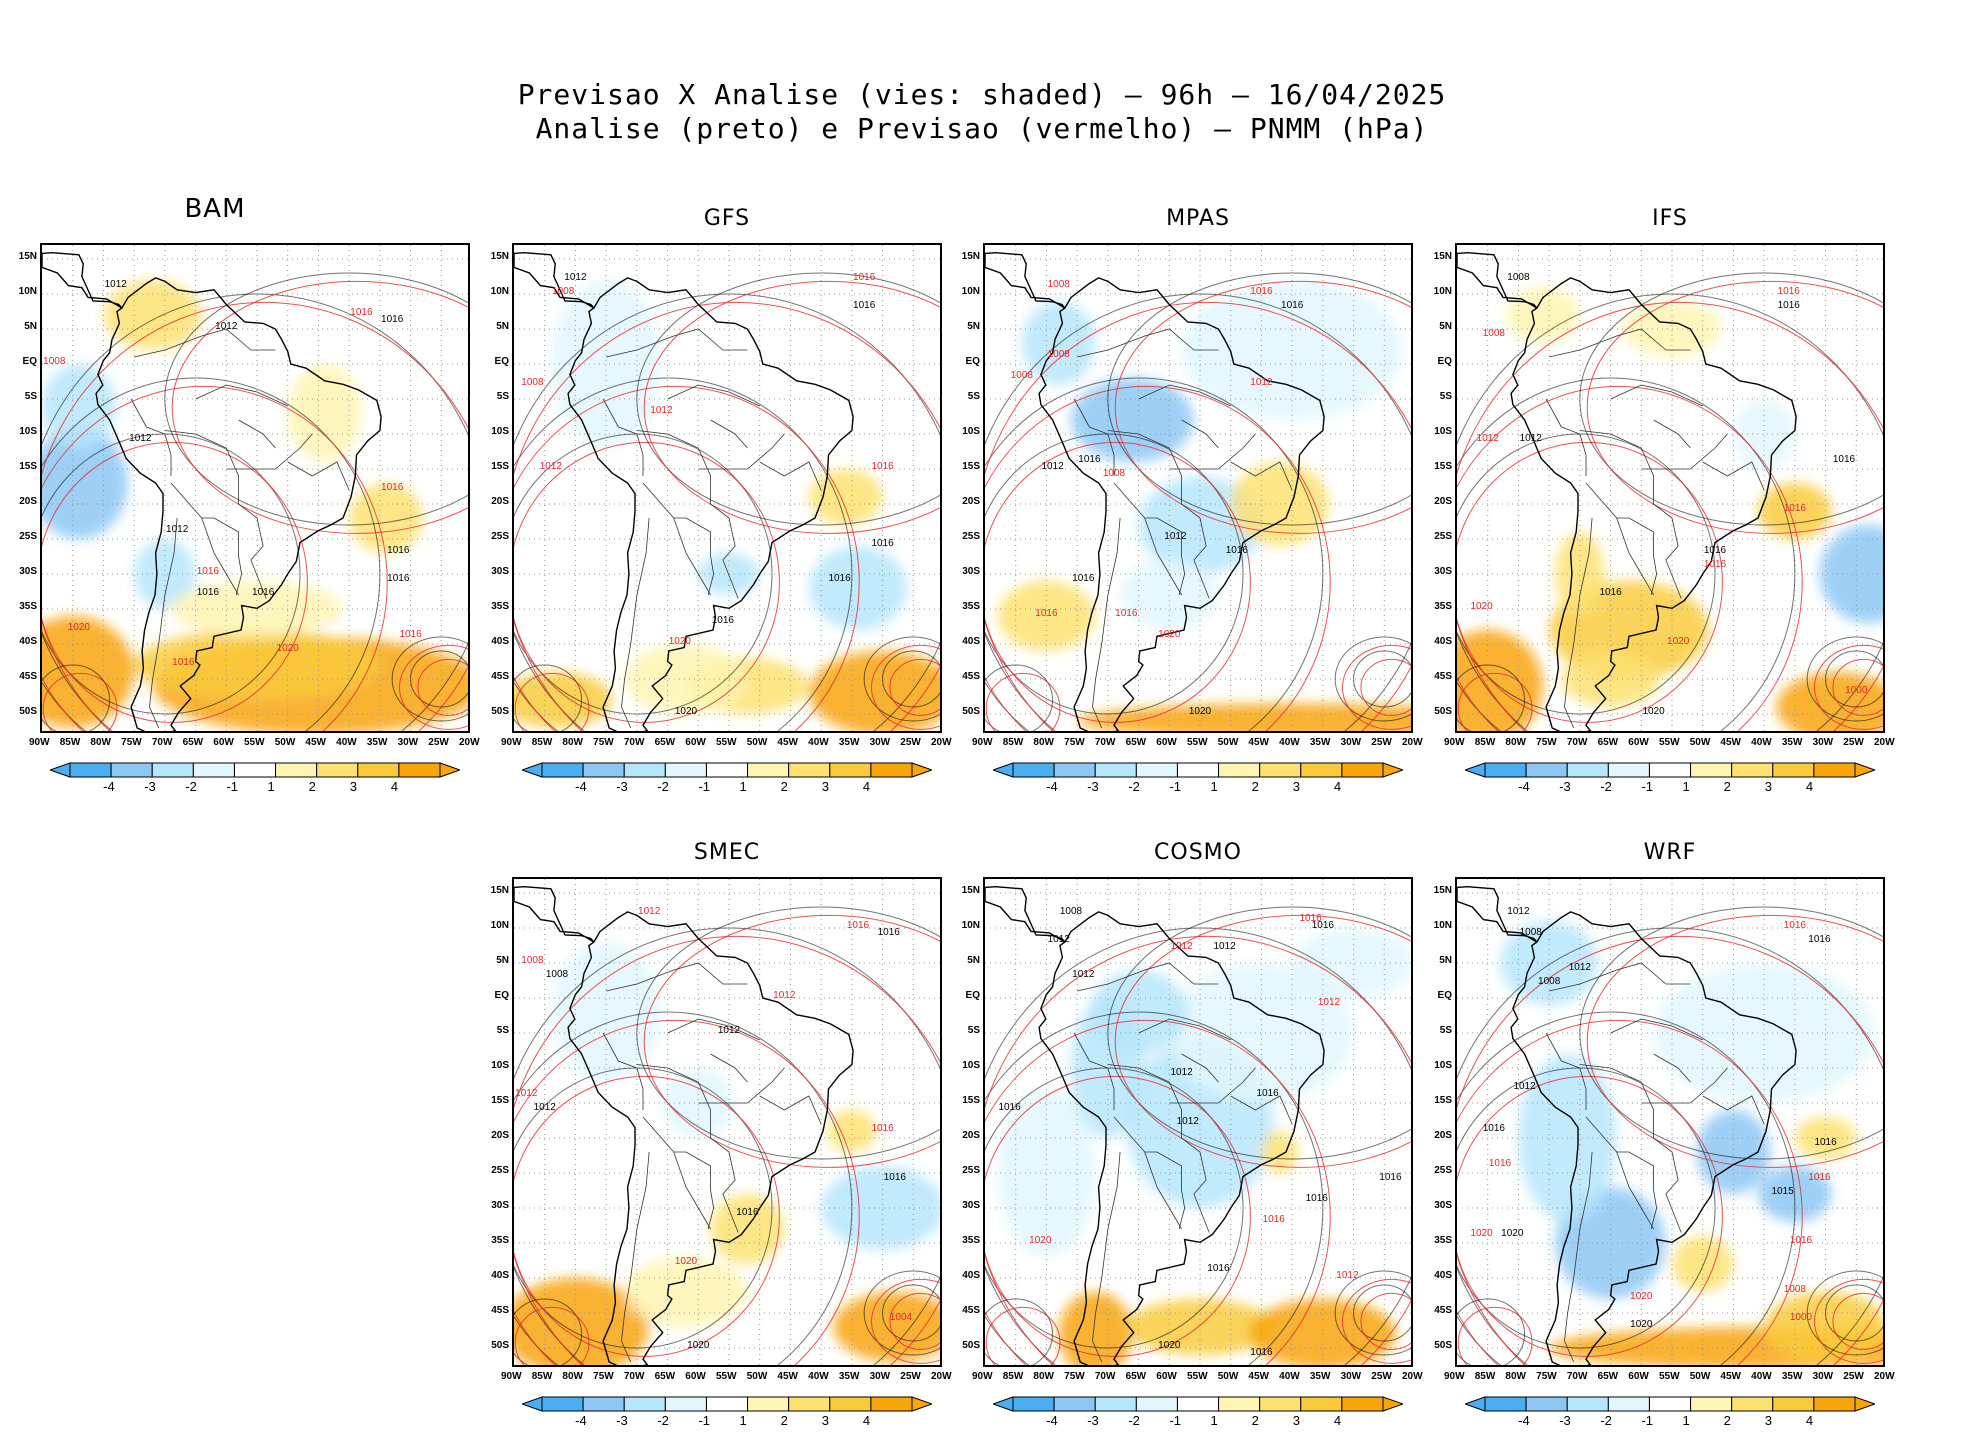  Describe the element at coordinates (704, 786) in the screenshot. I see `colorbar-label: -1` at that location.